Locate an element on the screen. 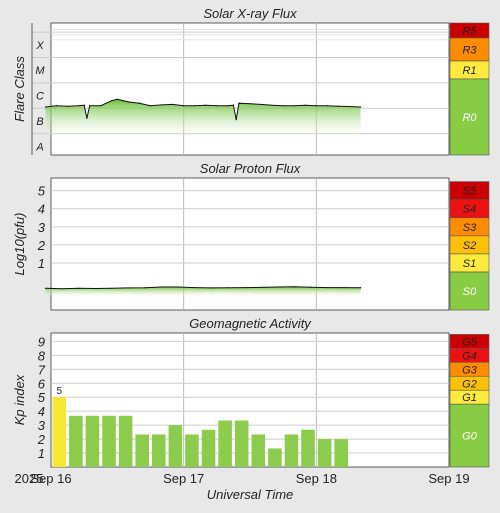  y-tick-label: 5 is located at coordinates (42, 191).